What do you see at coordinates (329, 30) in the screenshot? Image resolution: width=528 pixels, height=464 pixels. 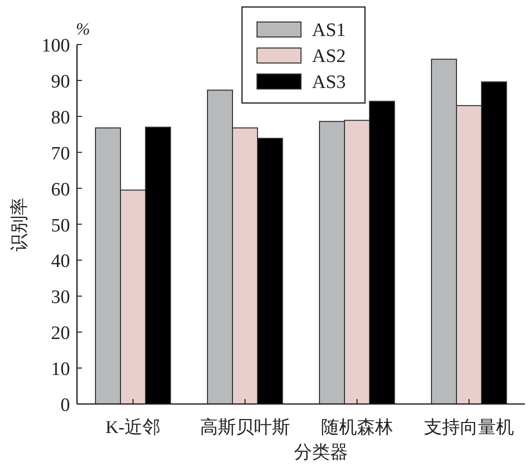 I see `legend-label: AS1` at bounding box center [329, 30].